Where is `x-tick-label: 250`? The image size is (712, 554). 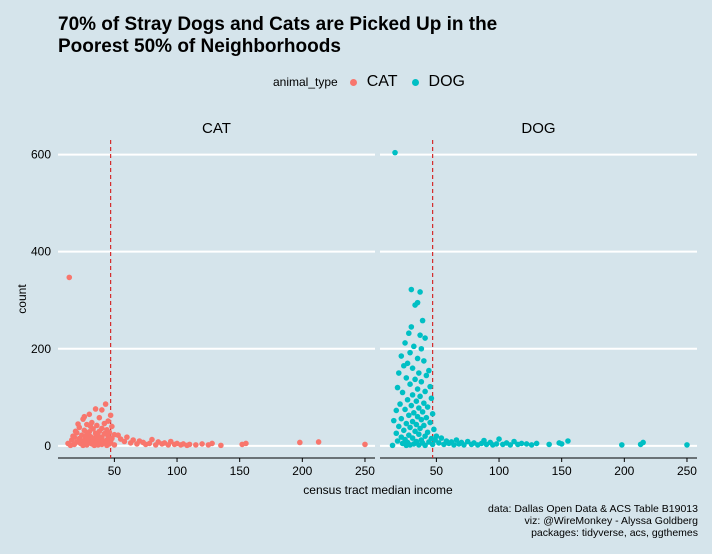
x-tick-label: 250 is located at coordinates (365, 471).